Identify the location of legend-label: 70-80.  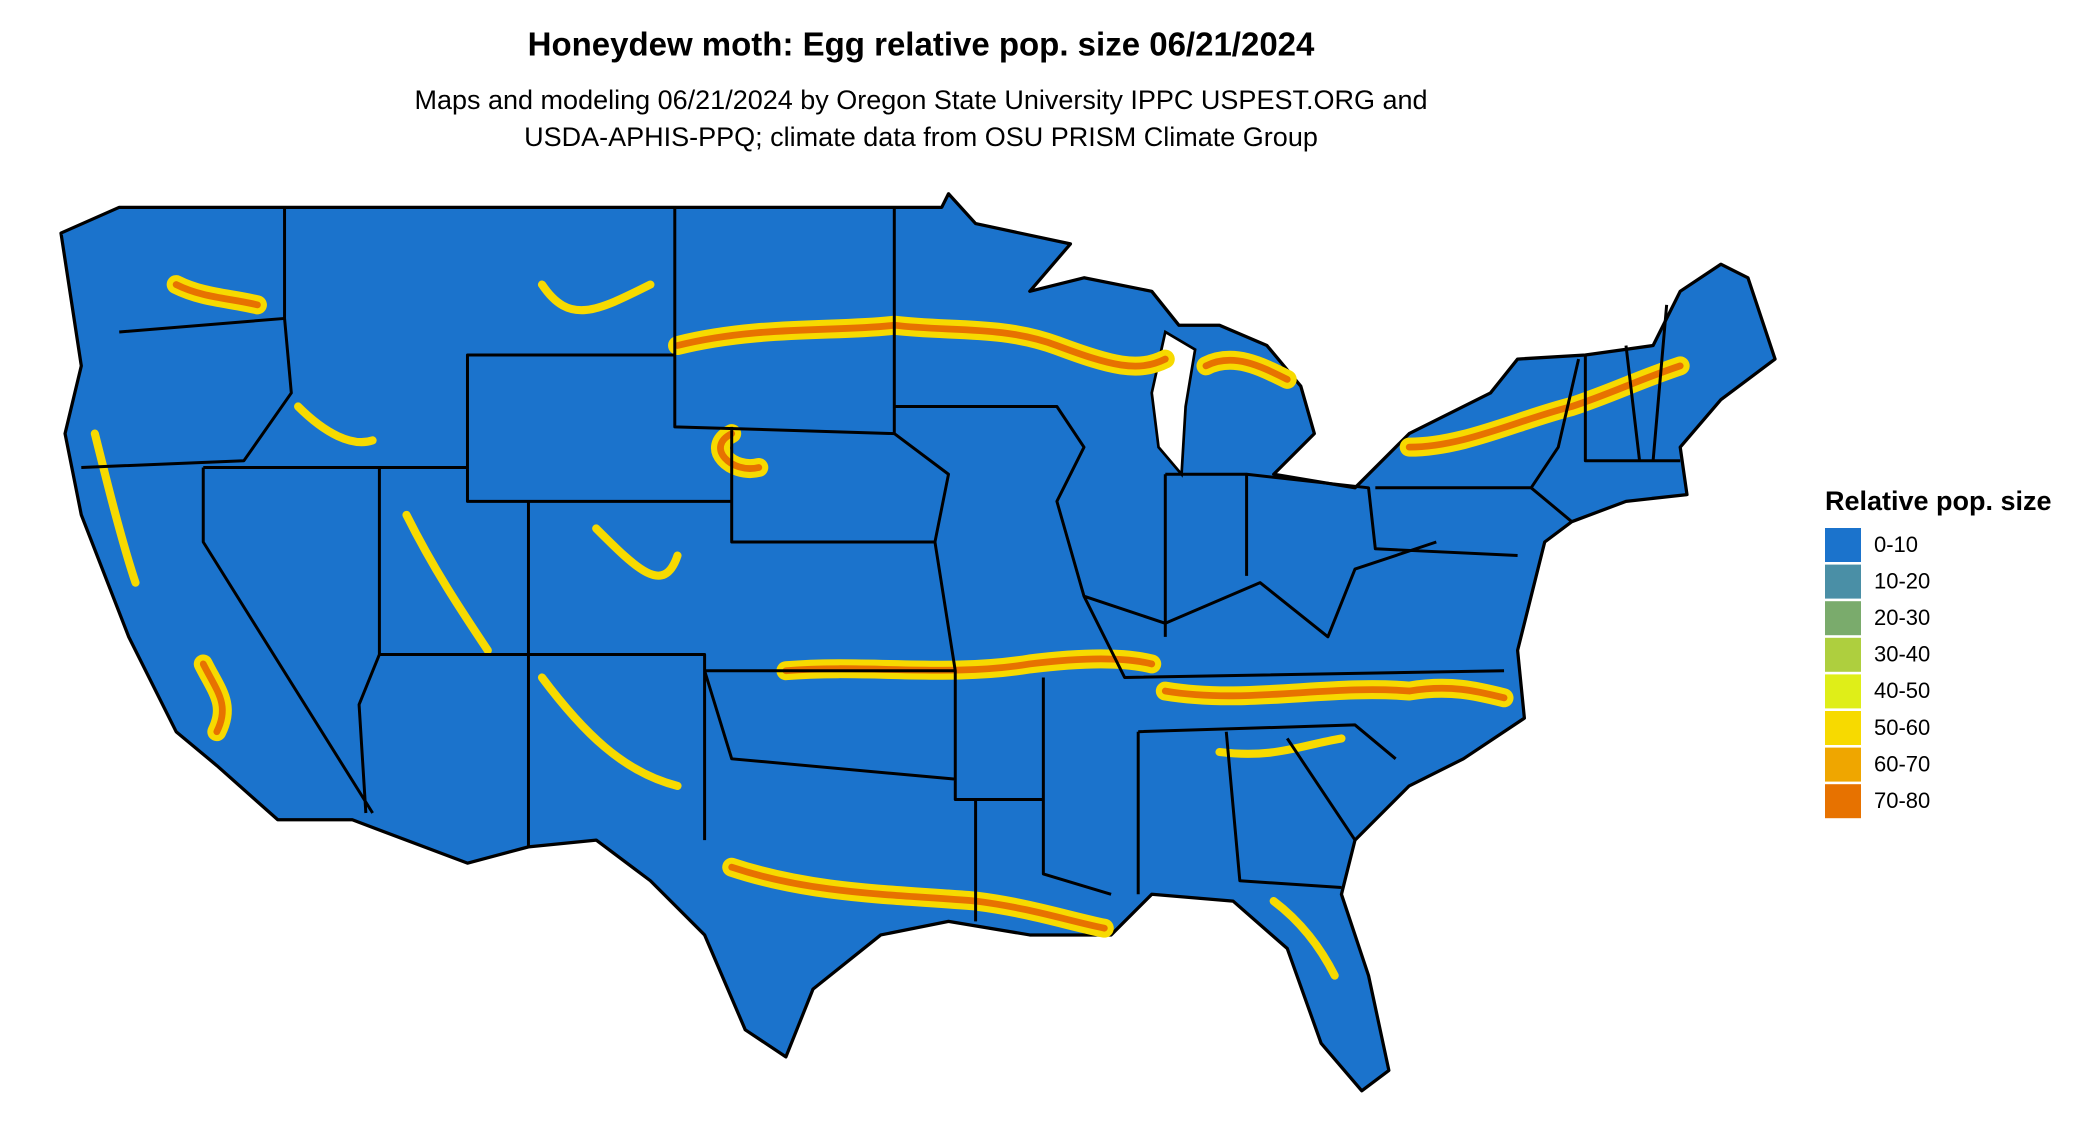
(1902, 800).